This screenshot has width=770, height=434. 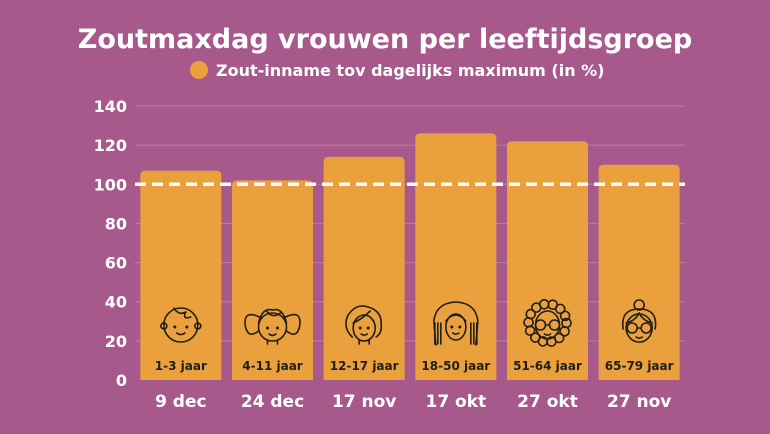 What do you see at coordinates (110, 106) in the screenshot?
I see `y-tick-label: 140` at bounding box center [110, 106].